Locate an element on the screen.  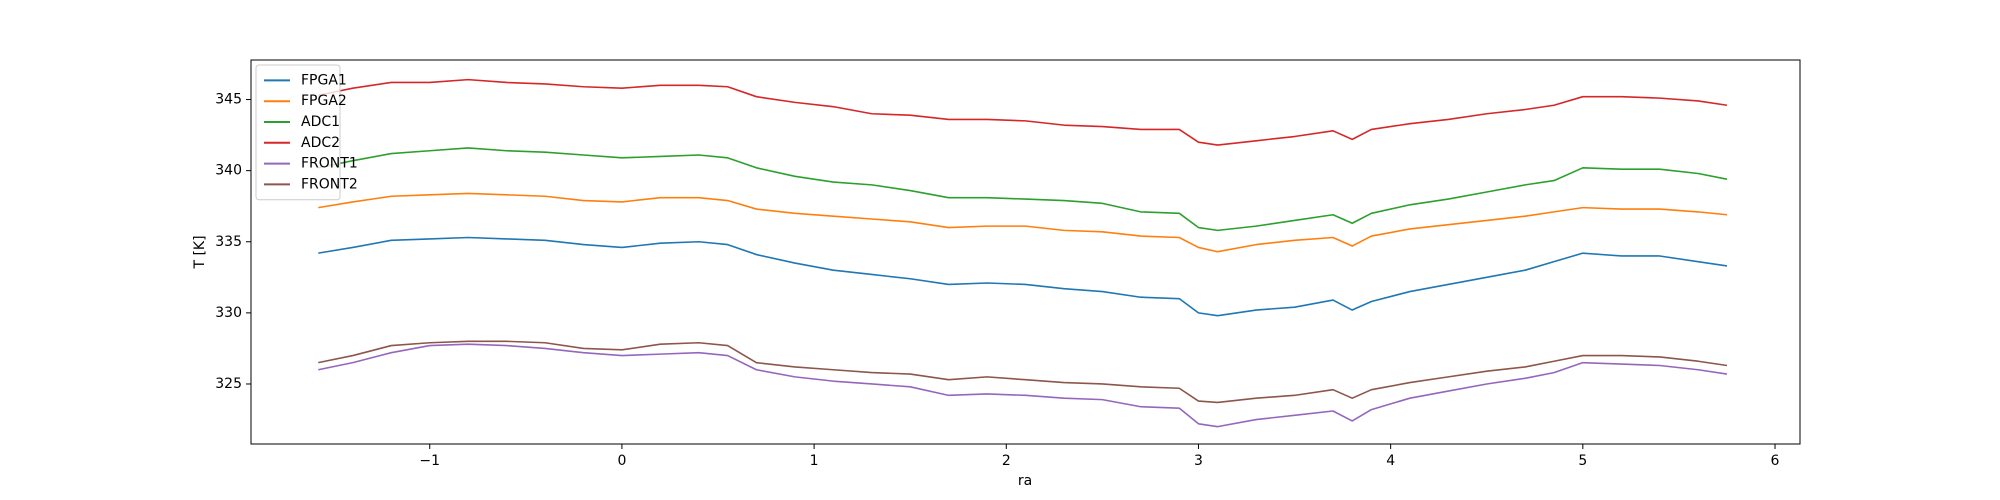
y-tick-label: 335 is located at coordinates (228, 242).